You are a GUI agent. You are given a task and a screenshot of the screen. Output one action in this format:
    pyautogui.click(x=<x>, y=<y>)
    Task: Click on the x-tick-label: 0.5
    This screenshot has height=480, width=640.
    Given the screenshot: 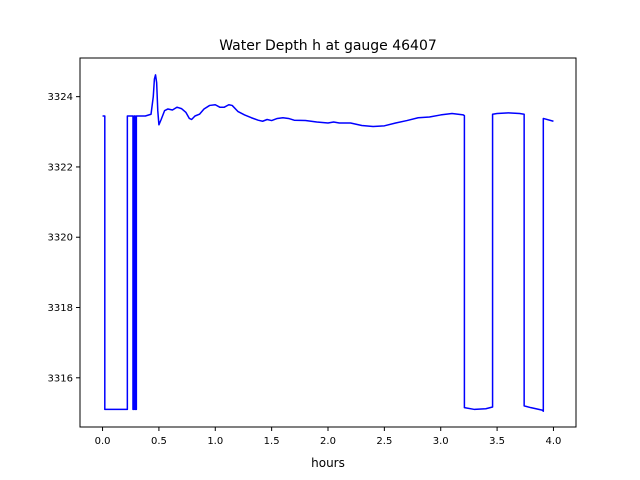 What is the action you would take?
    pyautogui.click(x=159, y=441)
    